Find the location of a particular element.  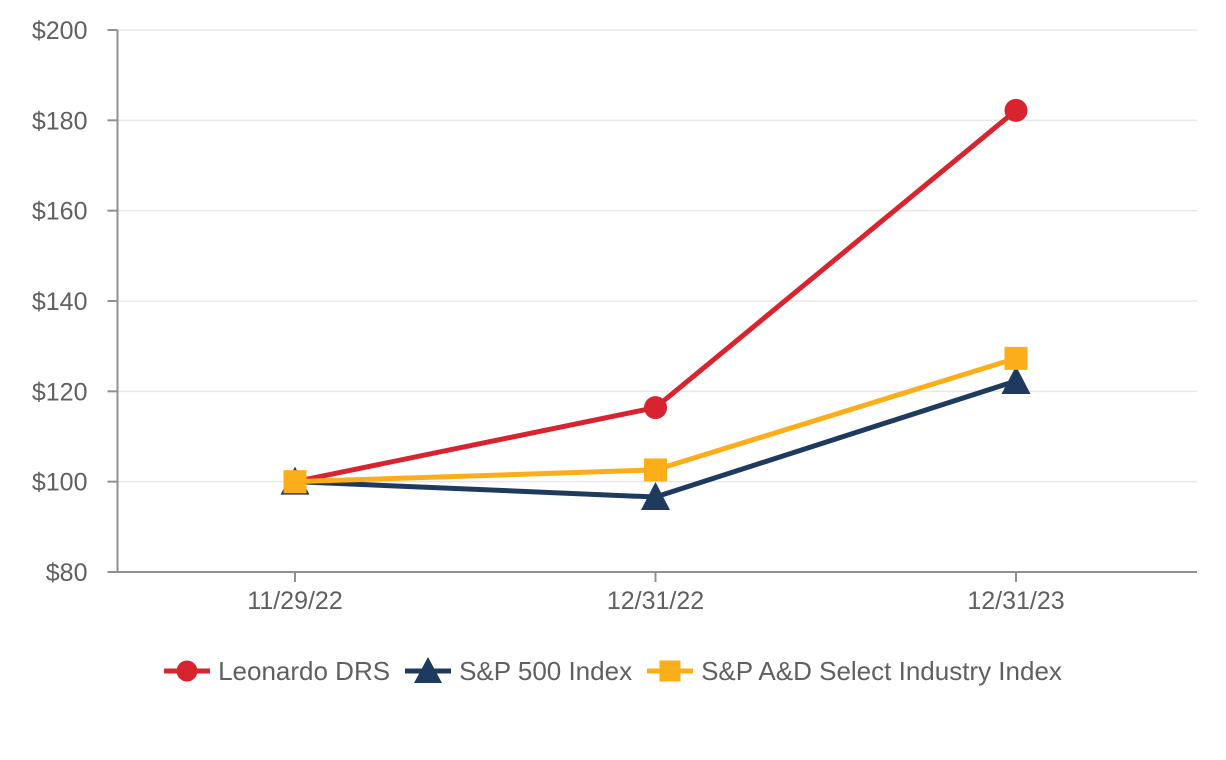

square-marker-shape is located at coordinates (670, 671).